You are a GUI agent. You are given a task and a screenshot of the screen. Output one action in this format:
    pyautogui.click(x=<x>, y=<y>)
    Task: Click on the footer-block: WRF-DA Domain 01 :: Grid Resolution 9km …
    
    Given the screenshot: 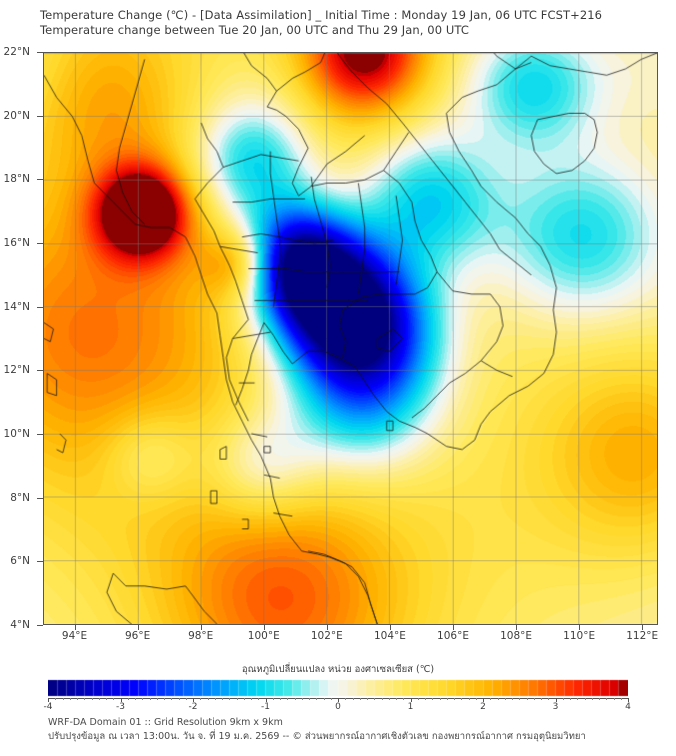 What is the action you would take?
    pyautogui.click(x=358, y=730)
    